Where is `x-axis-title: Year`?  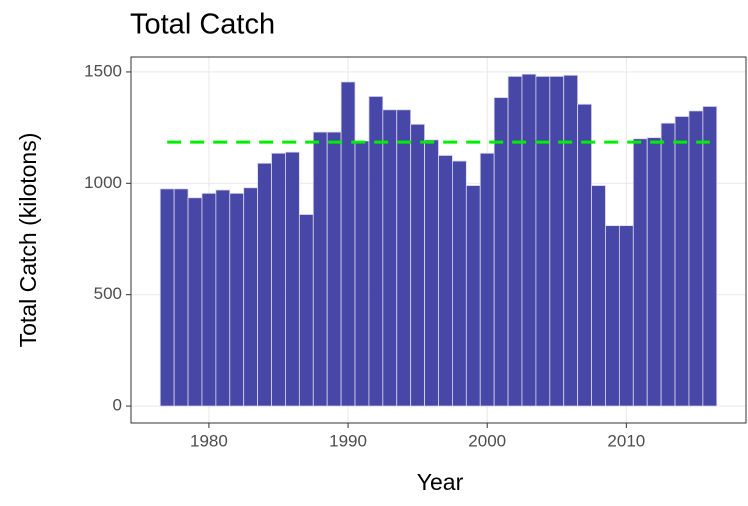
x-axis-title: Year is located at coordinates (440, 482).